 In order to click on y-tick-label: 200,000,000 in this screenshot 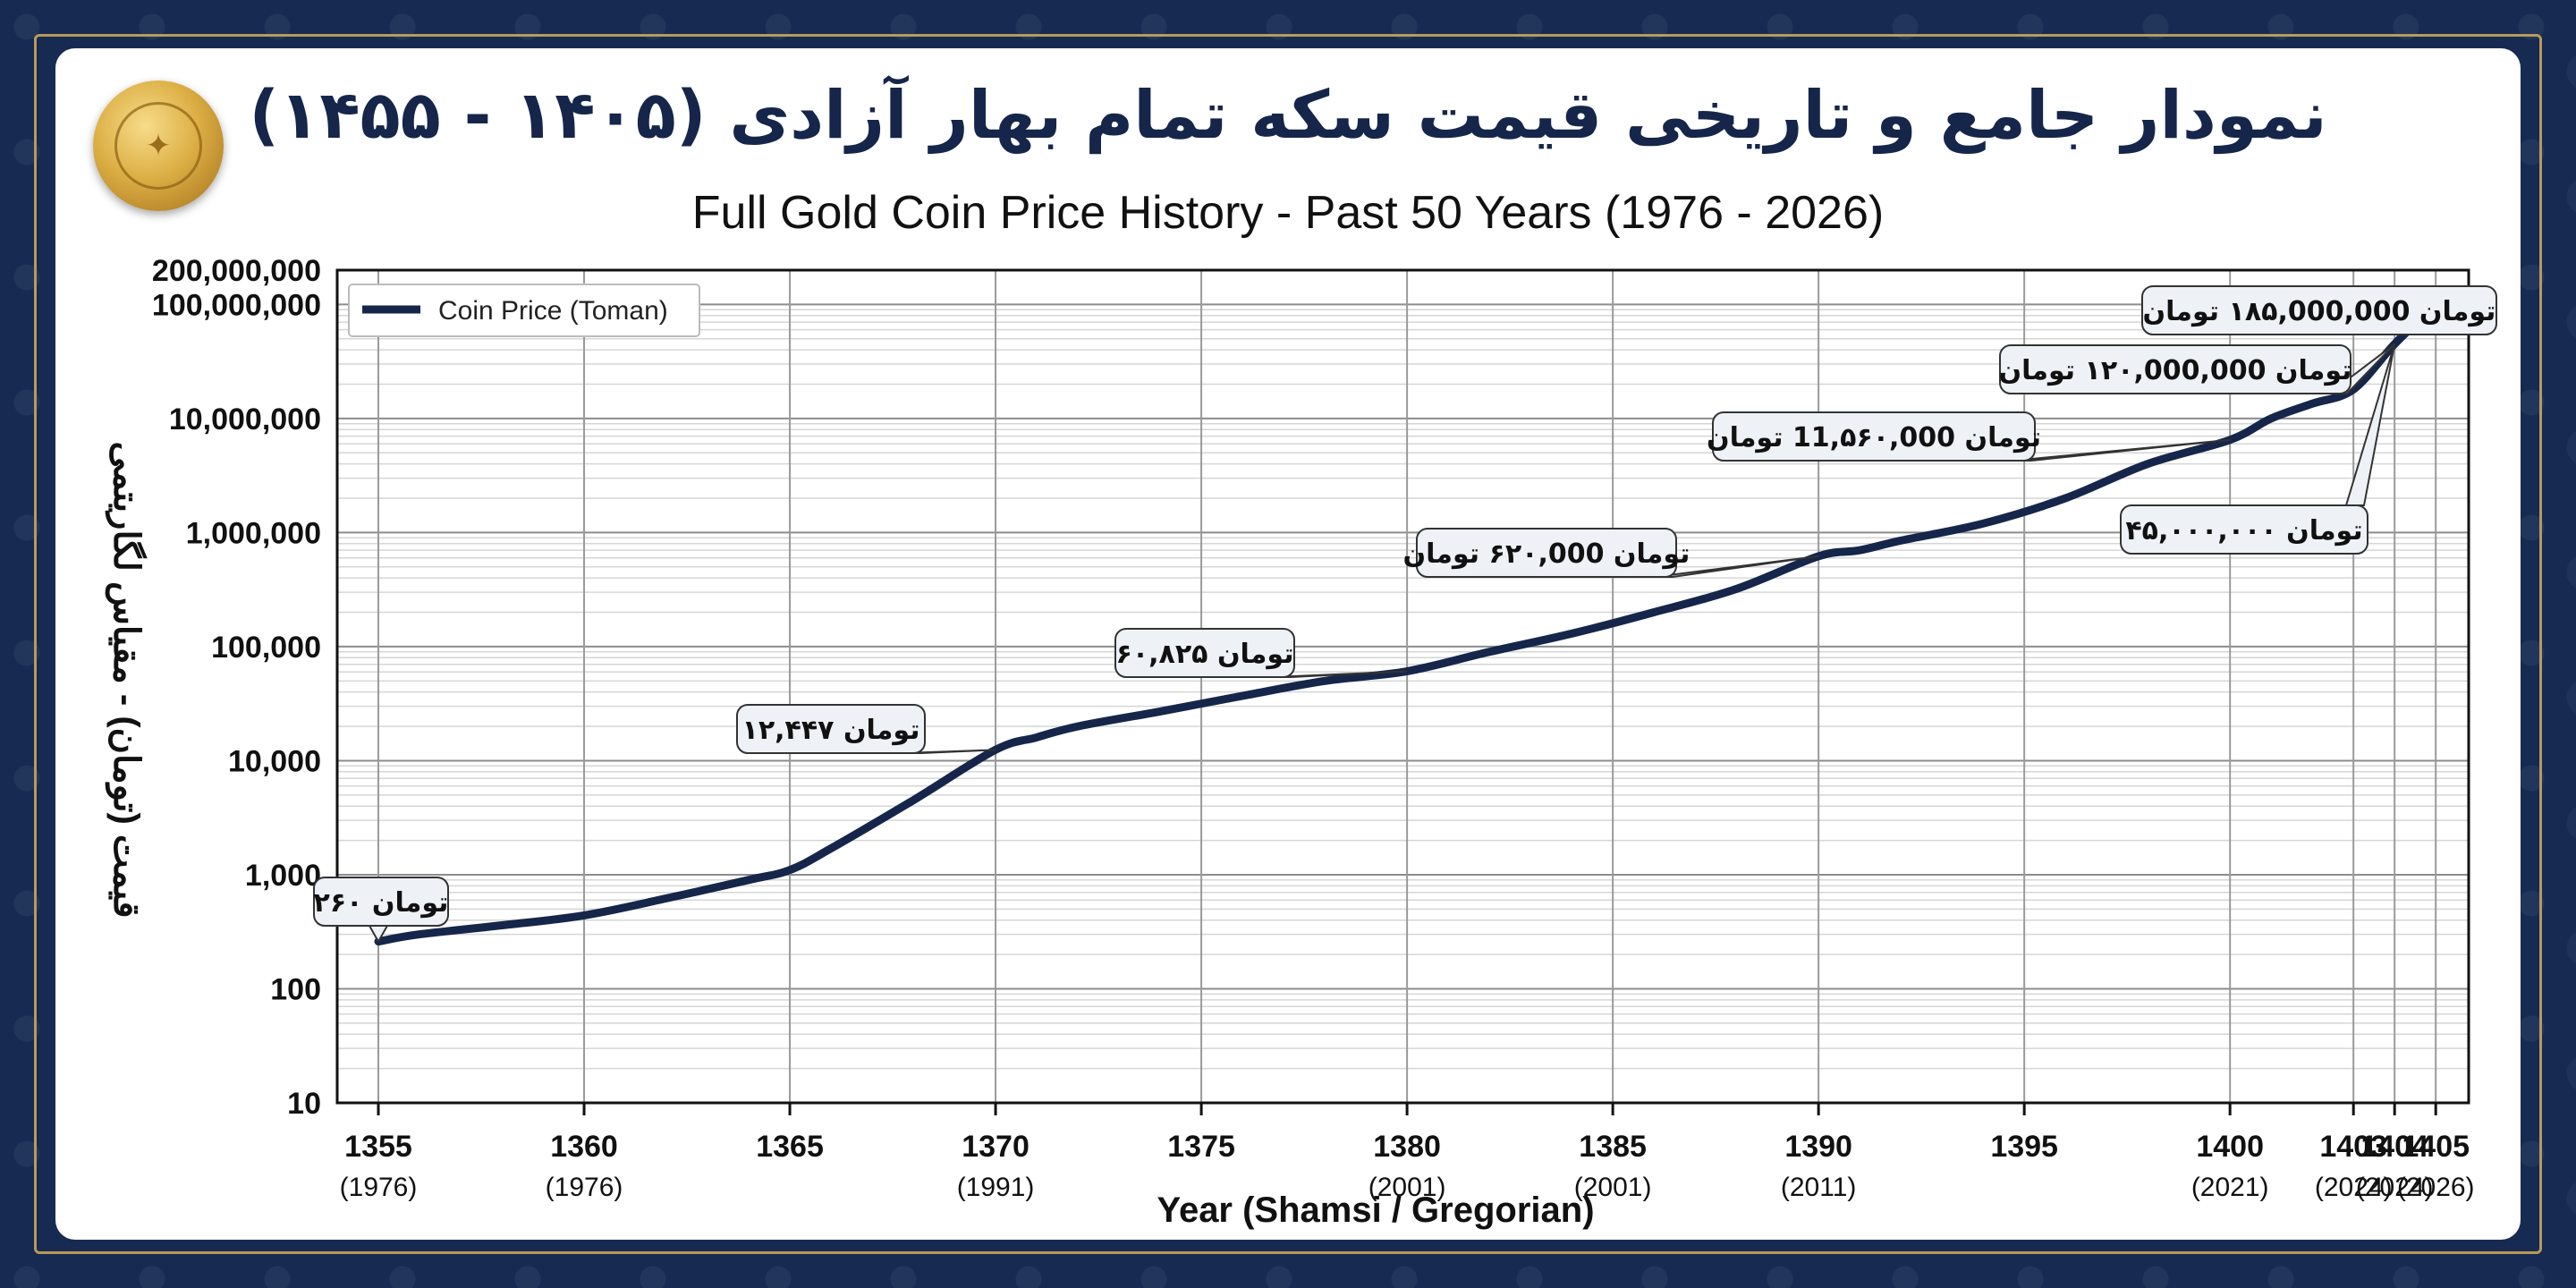, I will do `click(236, 271)`.